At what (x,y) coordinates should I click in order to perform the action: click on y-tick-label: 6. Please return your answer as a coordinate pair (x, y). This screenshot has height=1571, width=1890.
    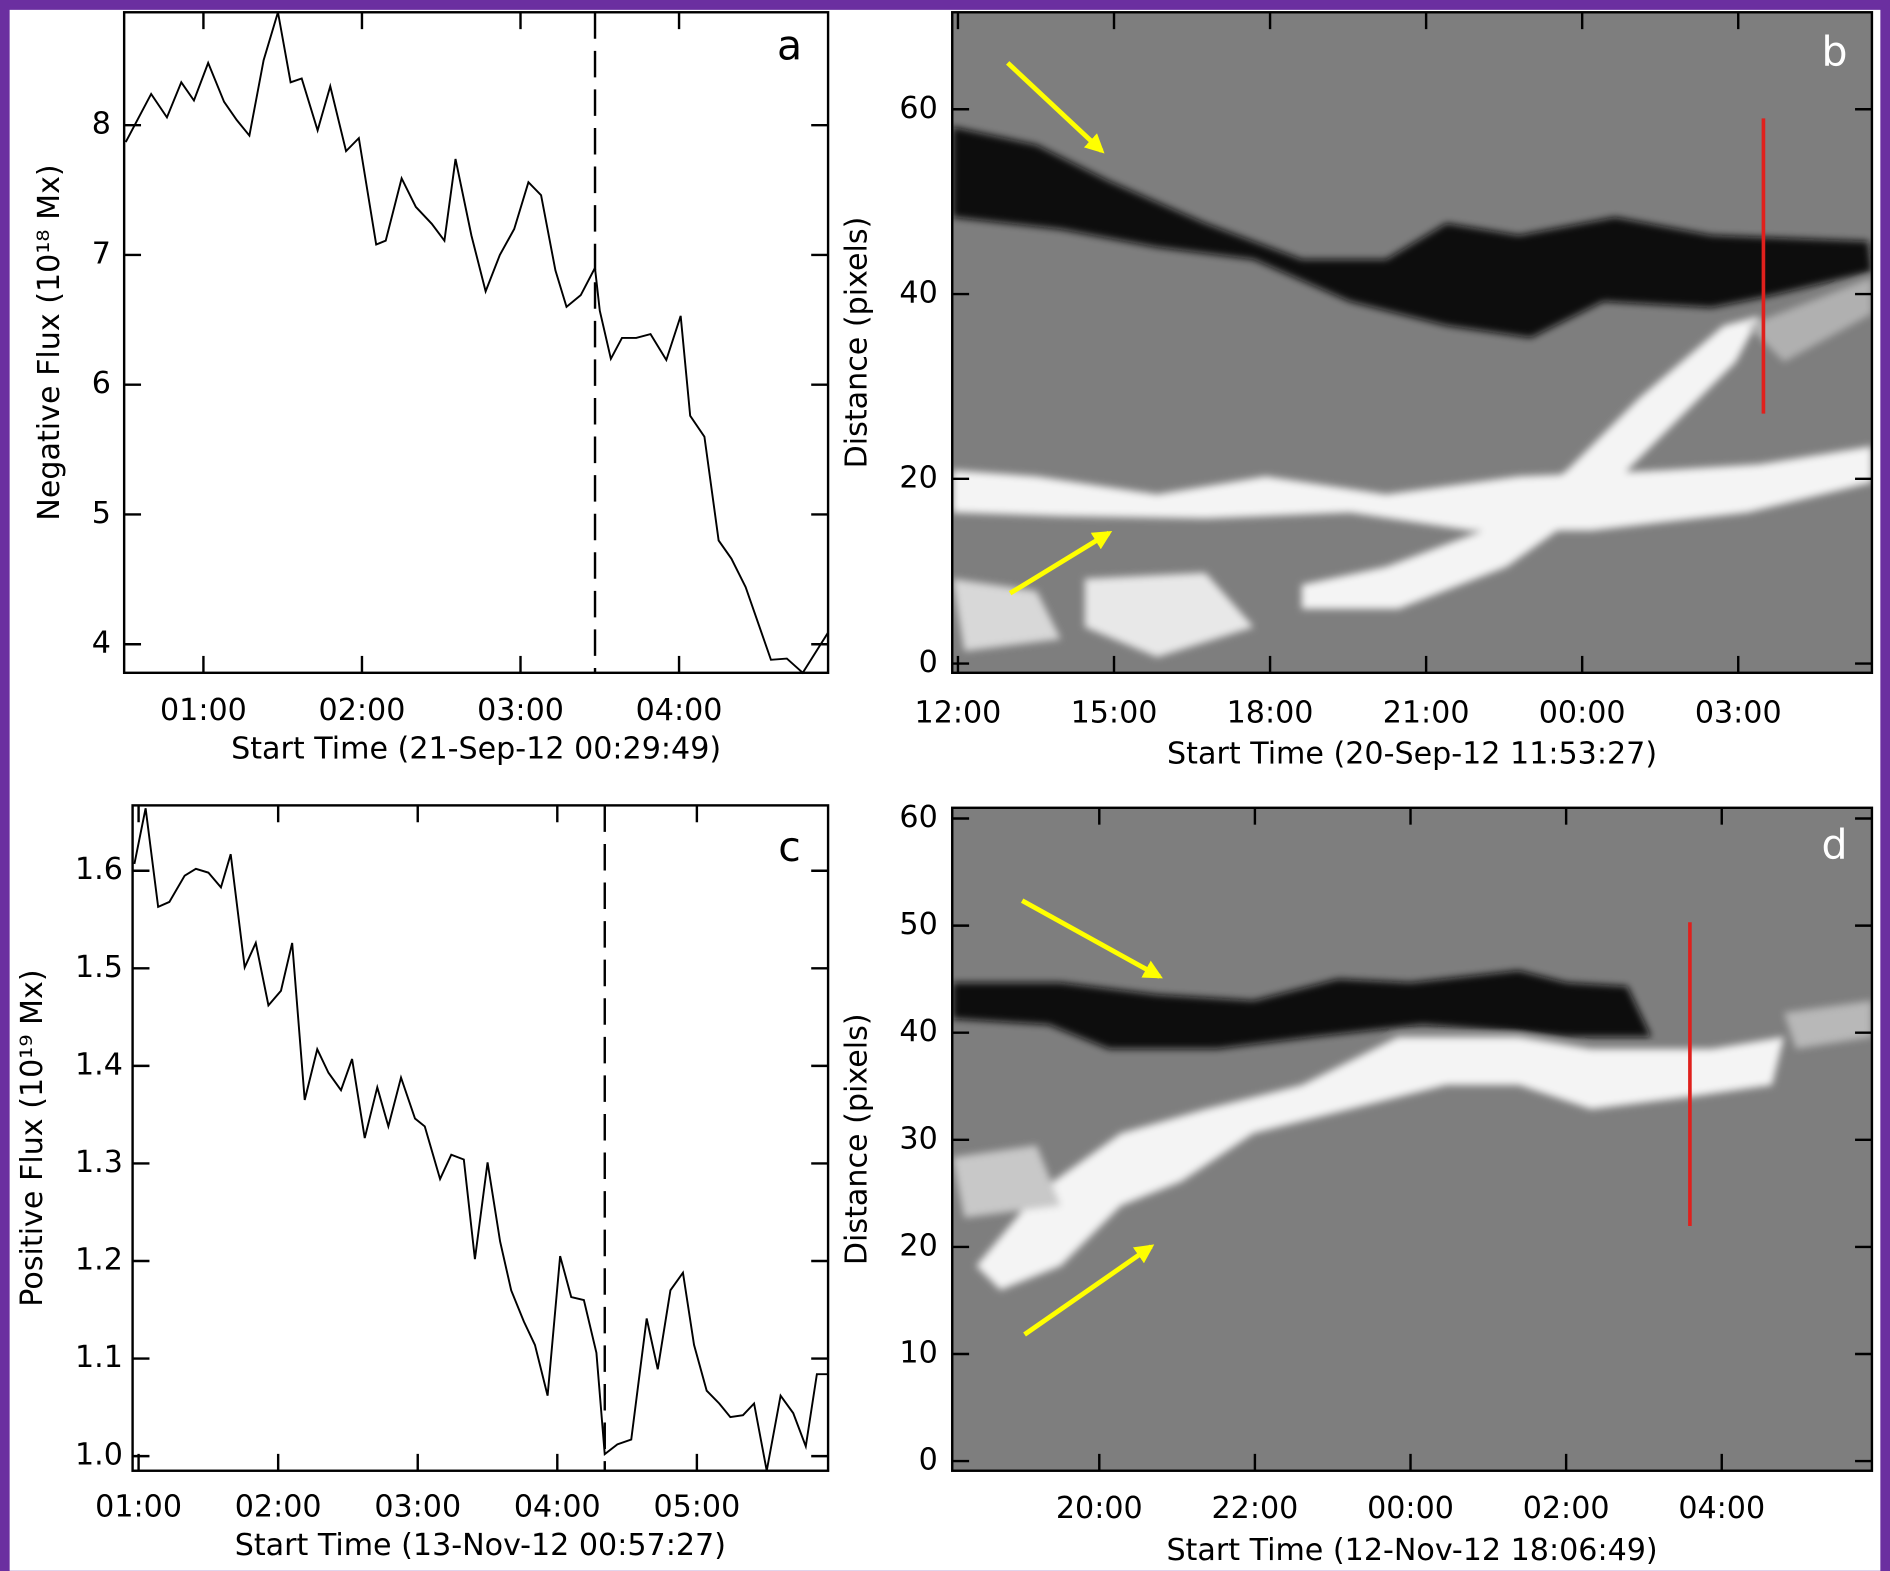
    Looking at the image, I should click on (101, 383).